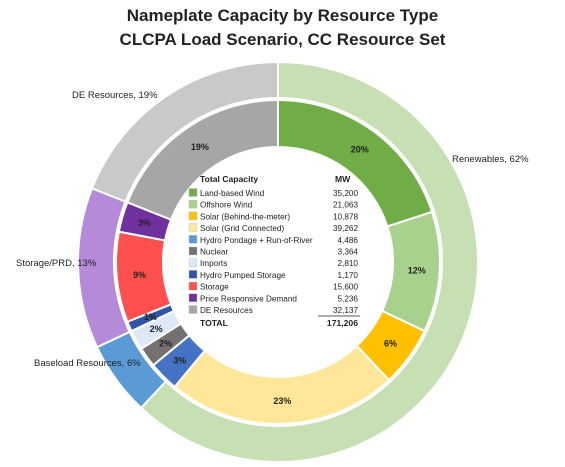 The image size is (565, 467). What do you see at coordinates (490, 159) in the screenshot?
I see `outer-slice-label: Renewables, 62%` at bounding box center [490, 159].